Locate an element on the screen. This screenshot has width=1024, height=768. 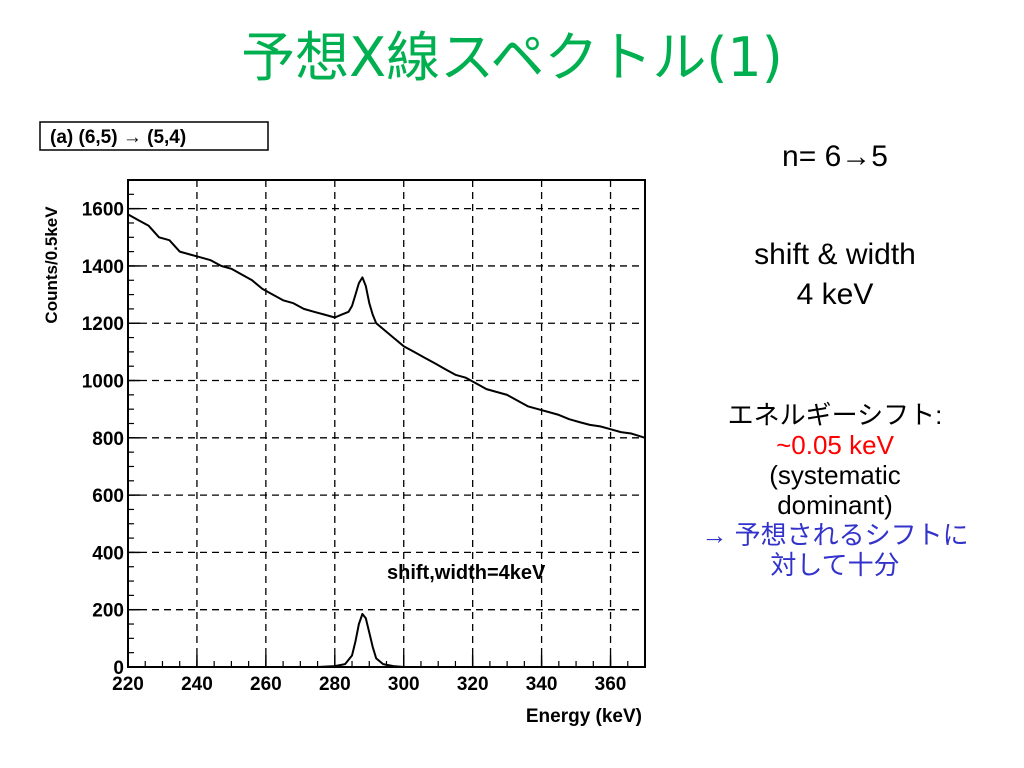
y-tick-label: 800 is located at coordinates (108, 439).